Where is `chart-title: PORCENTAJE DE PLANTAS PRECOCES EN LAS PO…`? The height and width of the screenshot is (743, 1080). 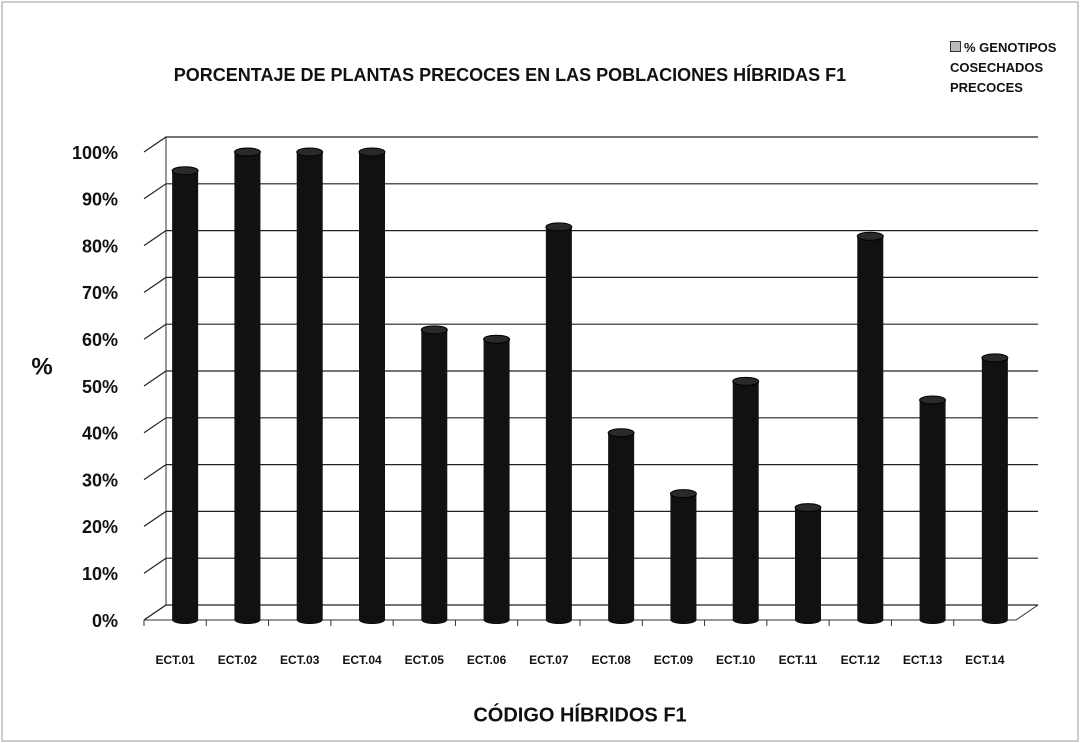
chart-title: PORCENTAJE DE PLANTAS PRECOCES EN LAS PO… is located at coordinates (510, 74).